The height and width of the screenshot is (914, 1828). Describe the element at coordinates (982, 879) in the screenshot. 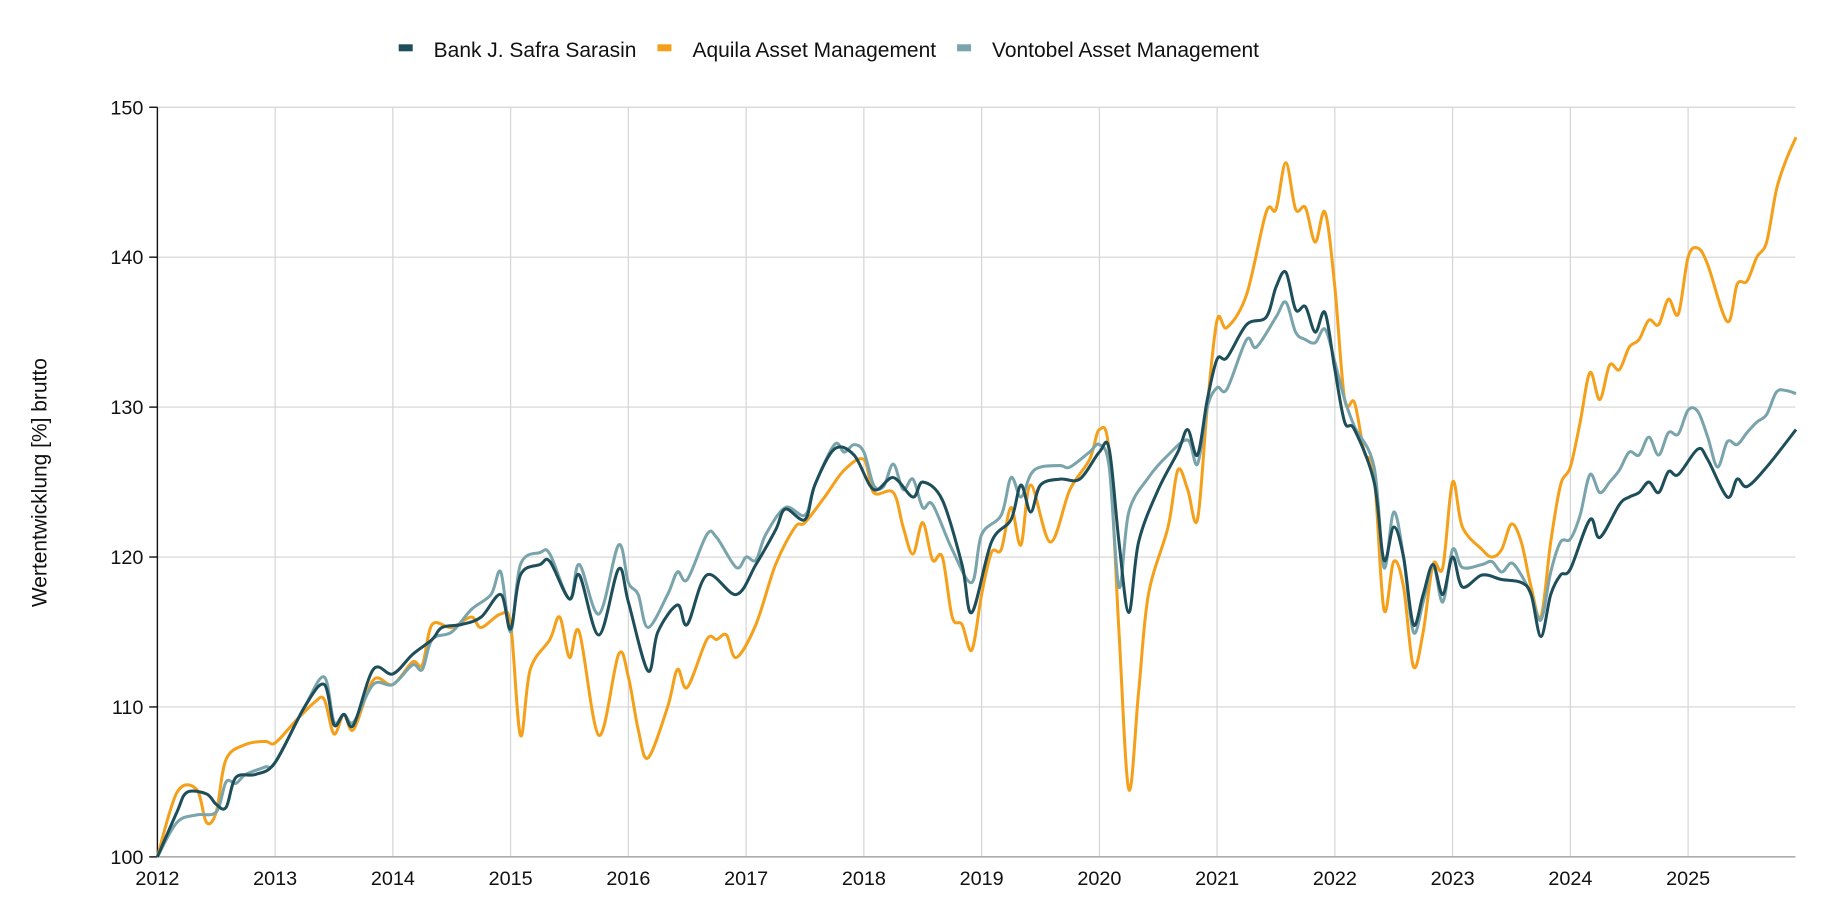

I see `x-tick-label: 2019` at that location.